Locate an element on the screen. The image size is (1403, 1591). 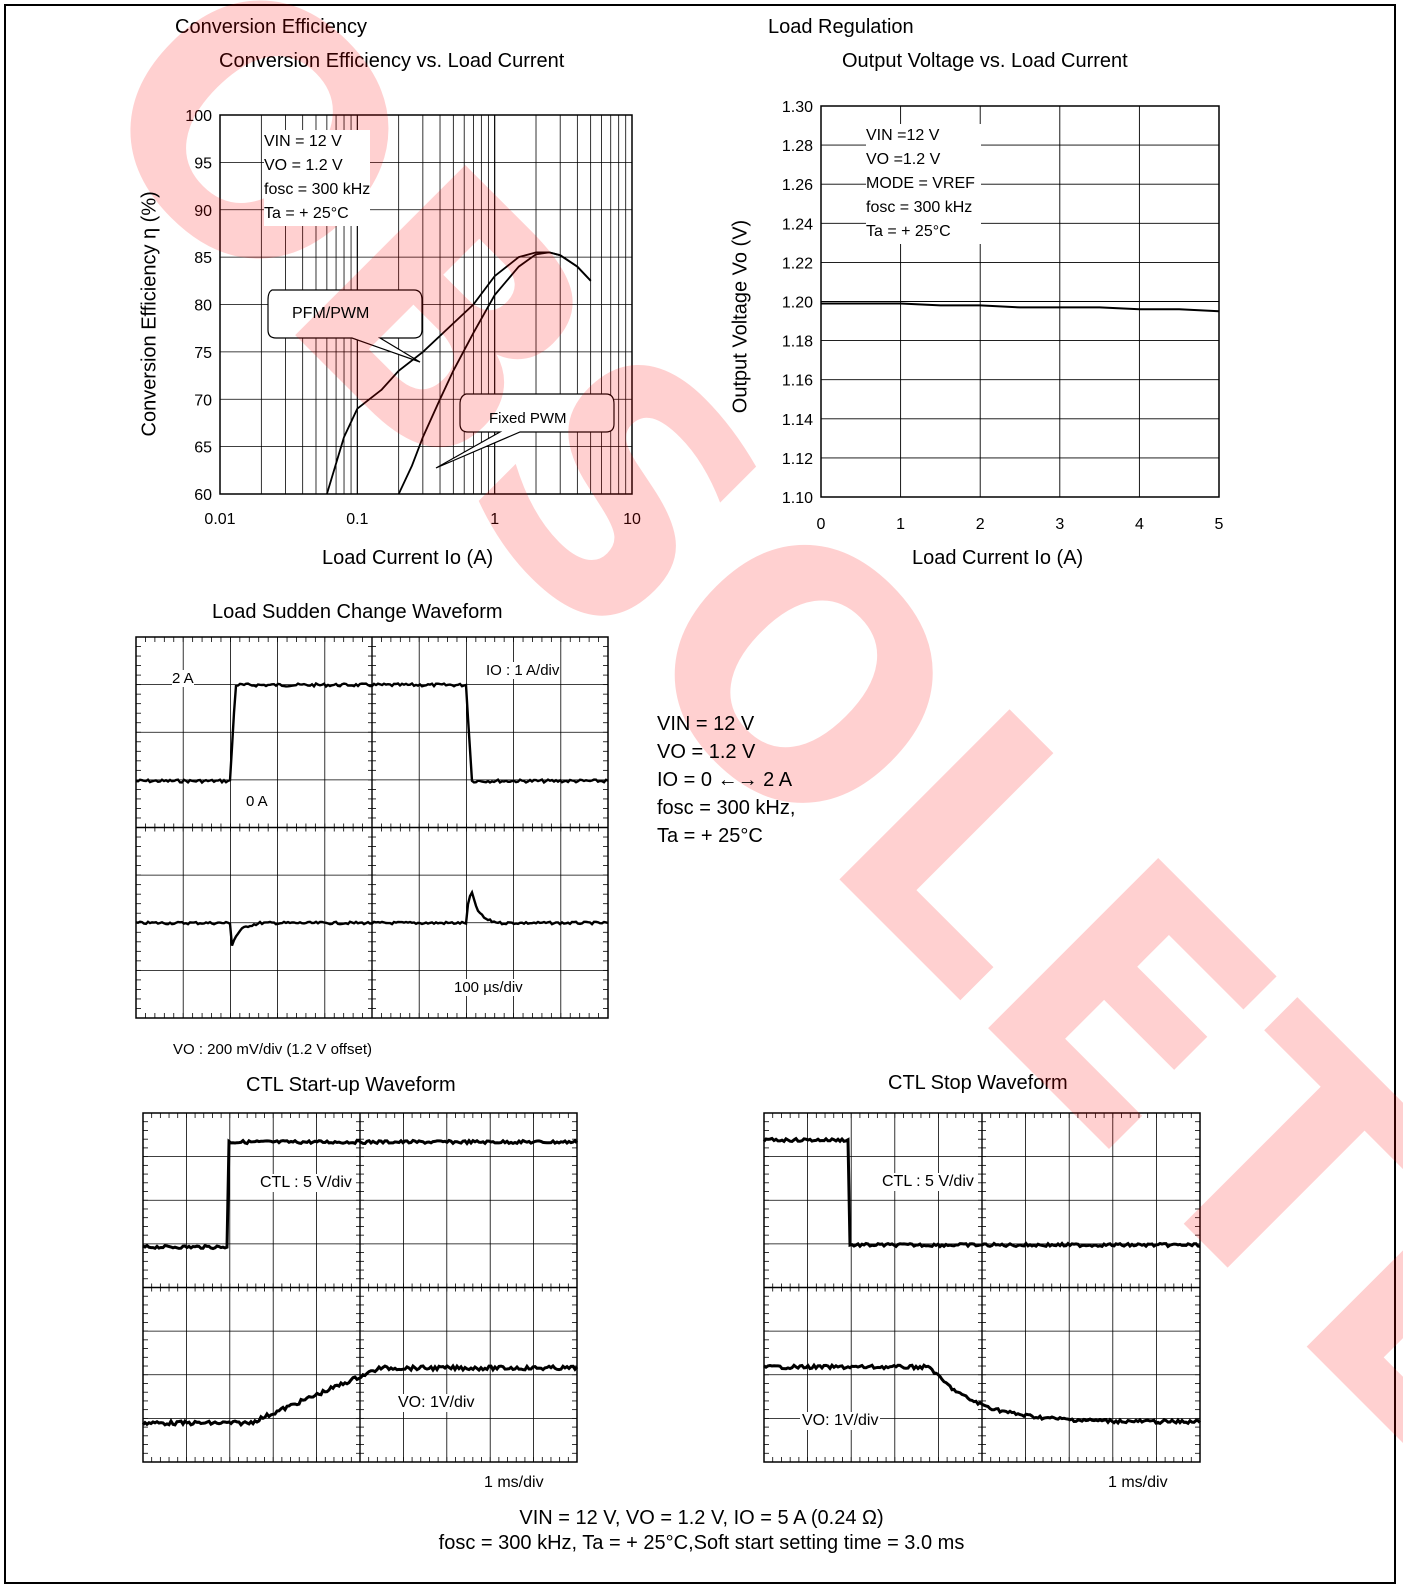
startup-vo-label: VO: 1V/div is located at coordinates (436, 1403).